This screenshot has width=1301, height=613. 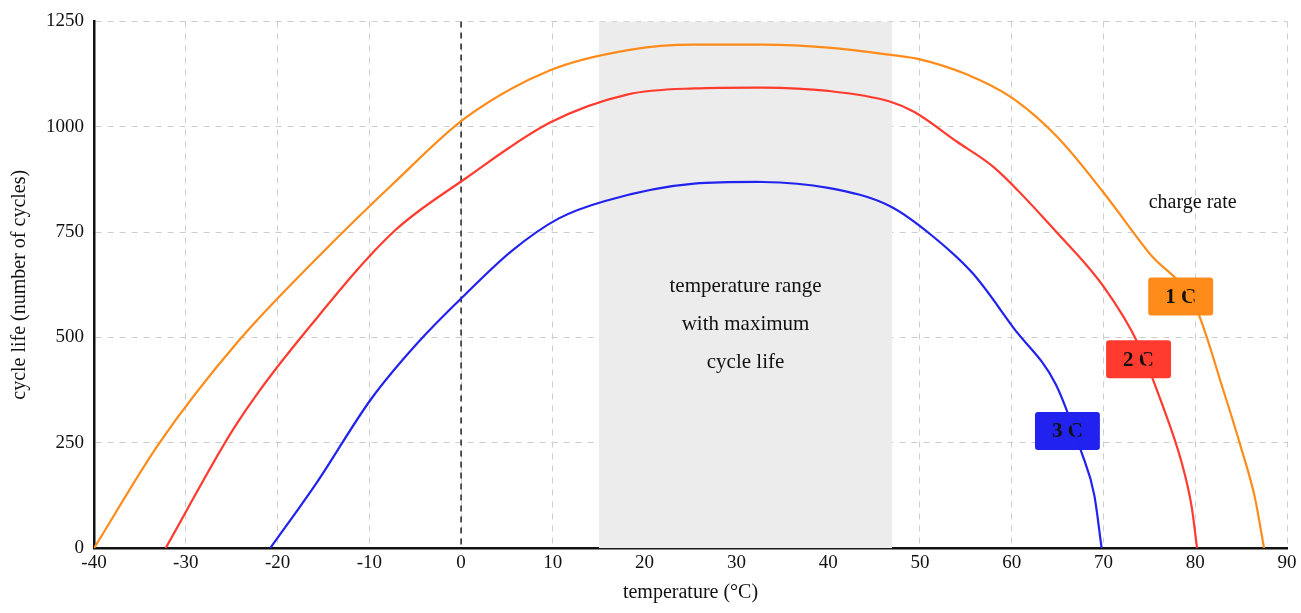 I want to click on band-label: temperature range with maximum cycle life, so click(x=745, y=323).